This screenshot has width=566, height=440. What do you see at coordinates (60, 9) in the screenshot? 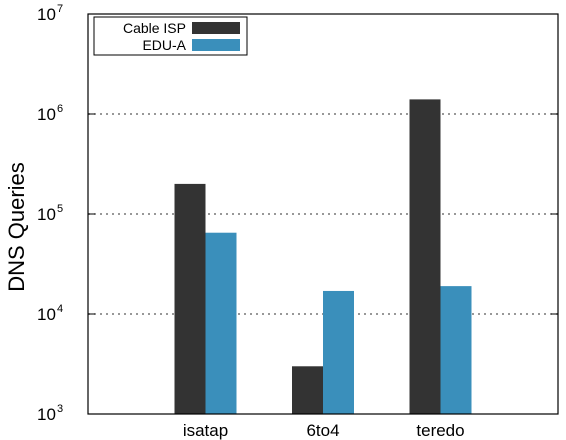
I see `y-tick-exponent: 7` at bounding box center [60, 9].